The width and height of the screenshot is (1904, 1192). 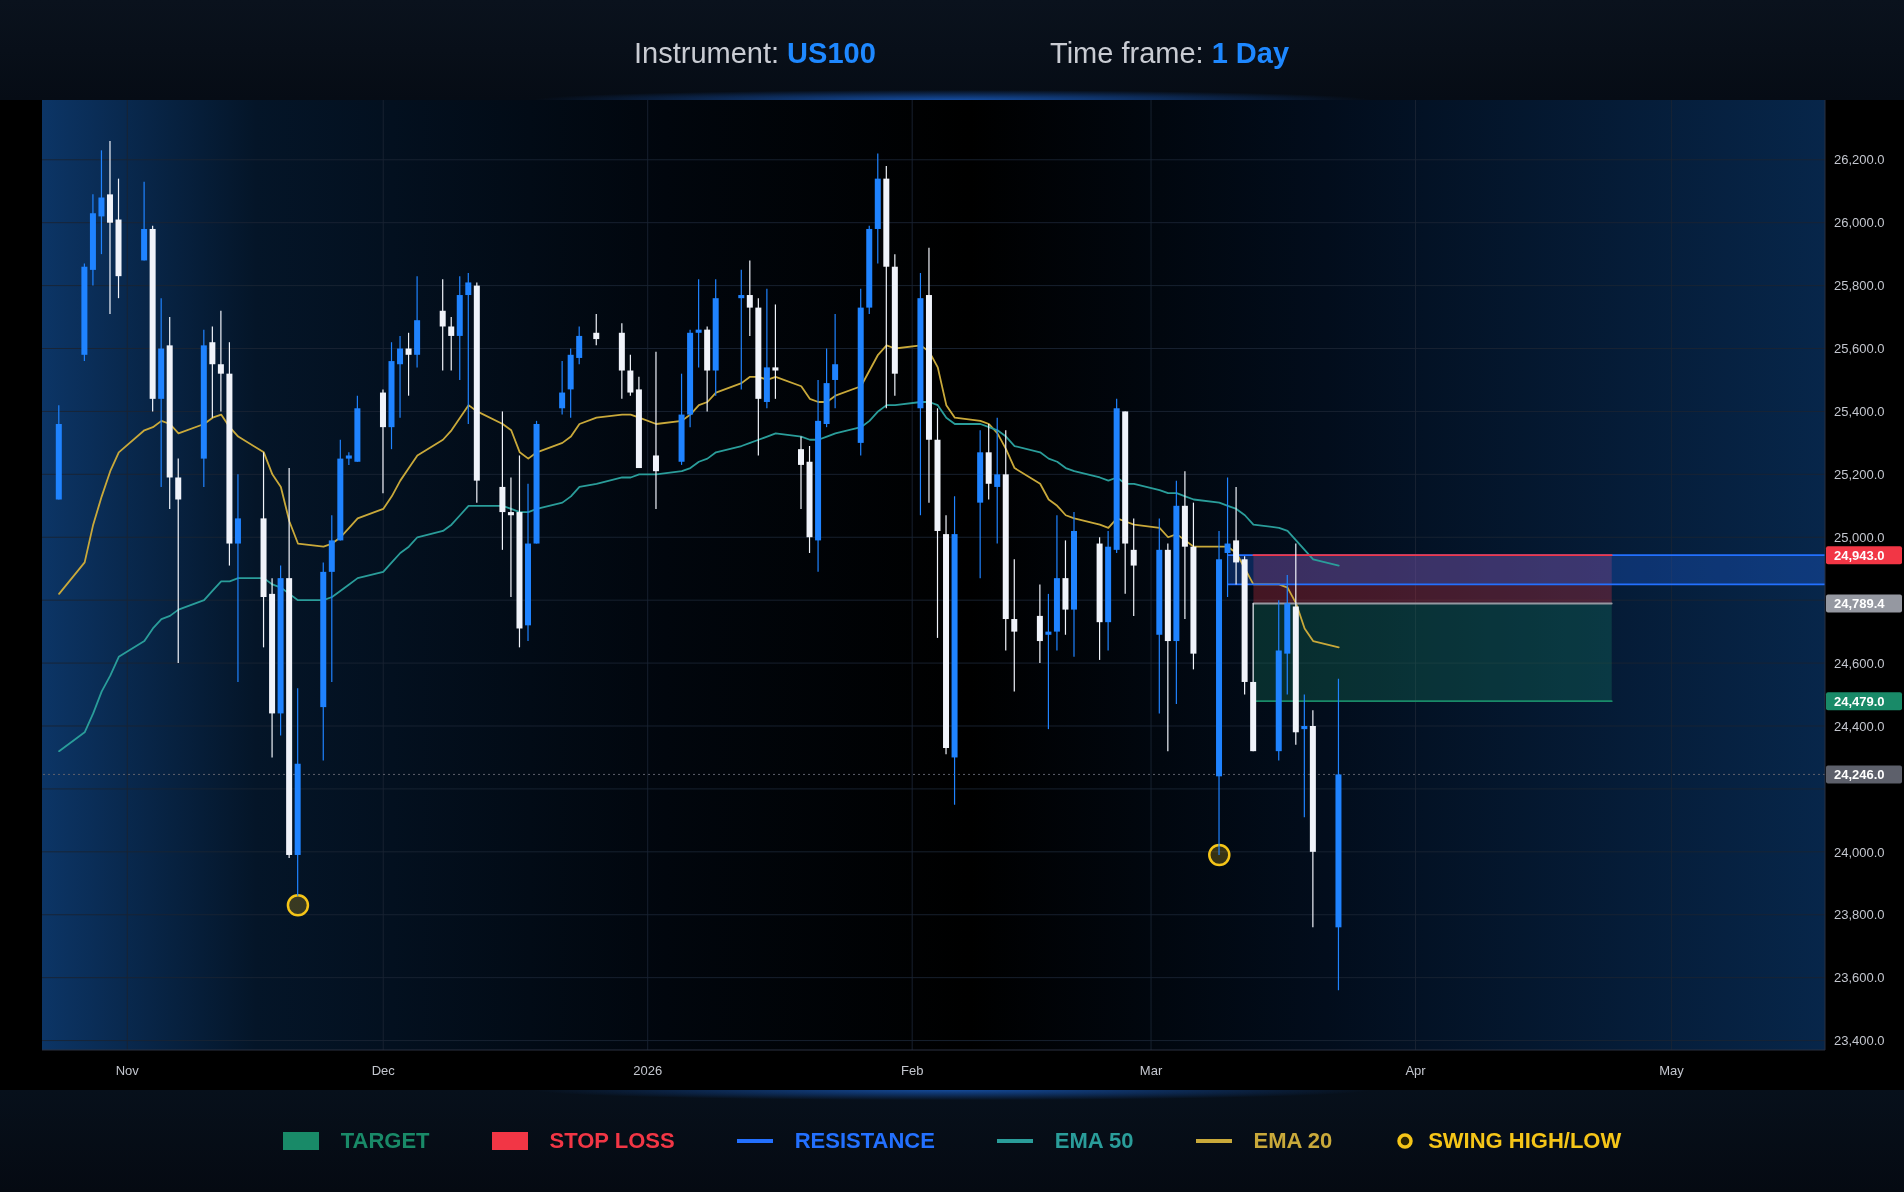 I want to click on legend-label: STOP LOSS, so click(x=612, y=1141).